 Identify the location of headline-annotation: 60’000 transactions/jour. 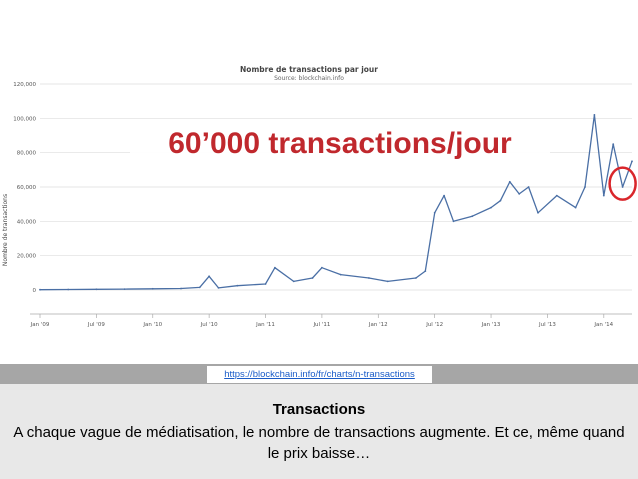
(340, 144).